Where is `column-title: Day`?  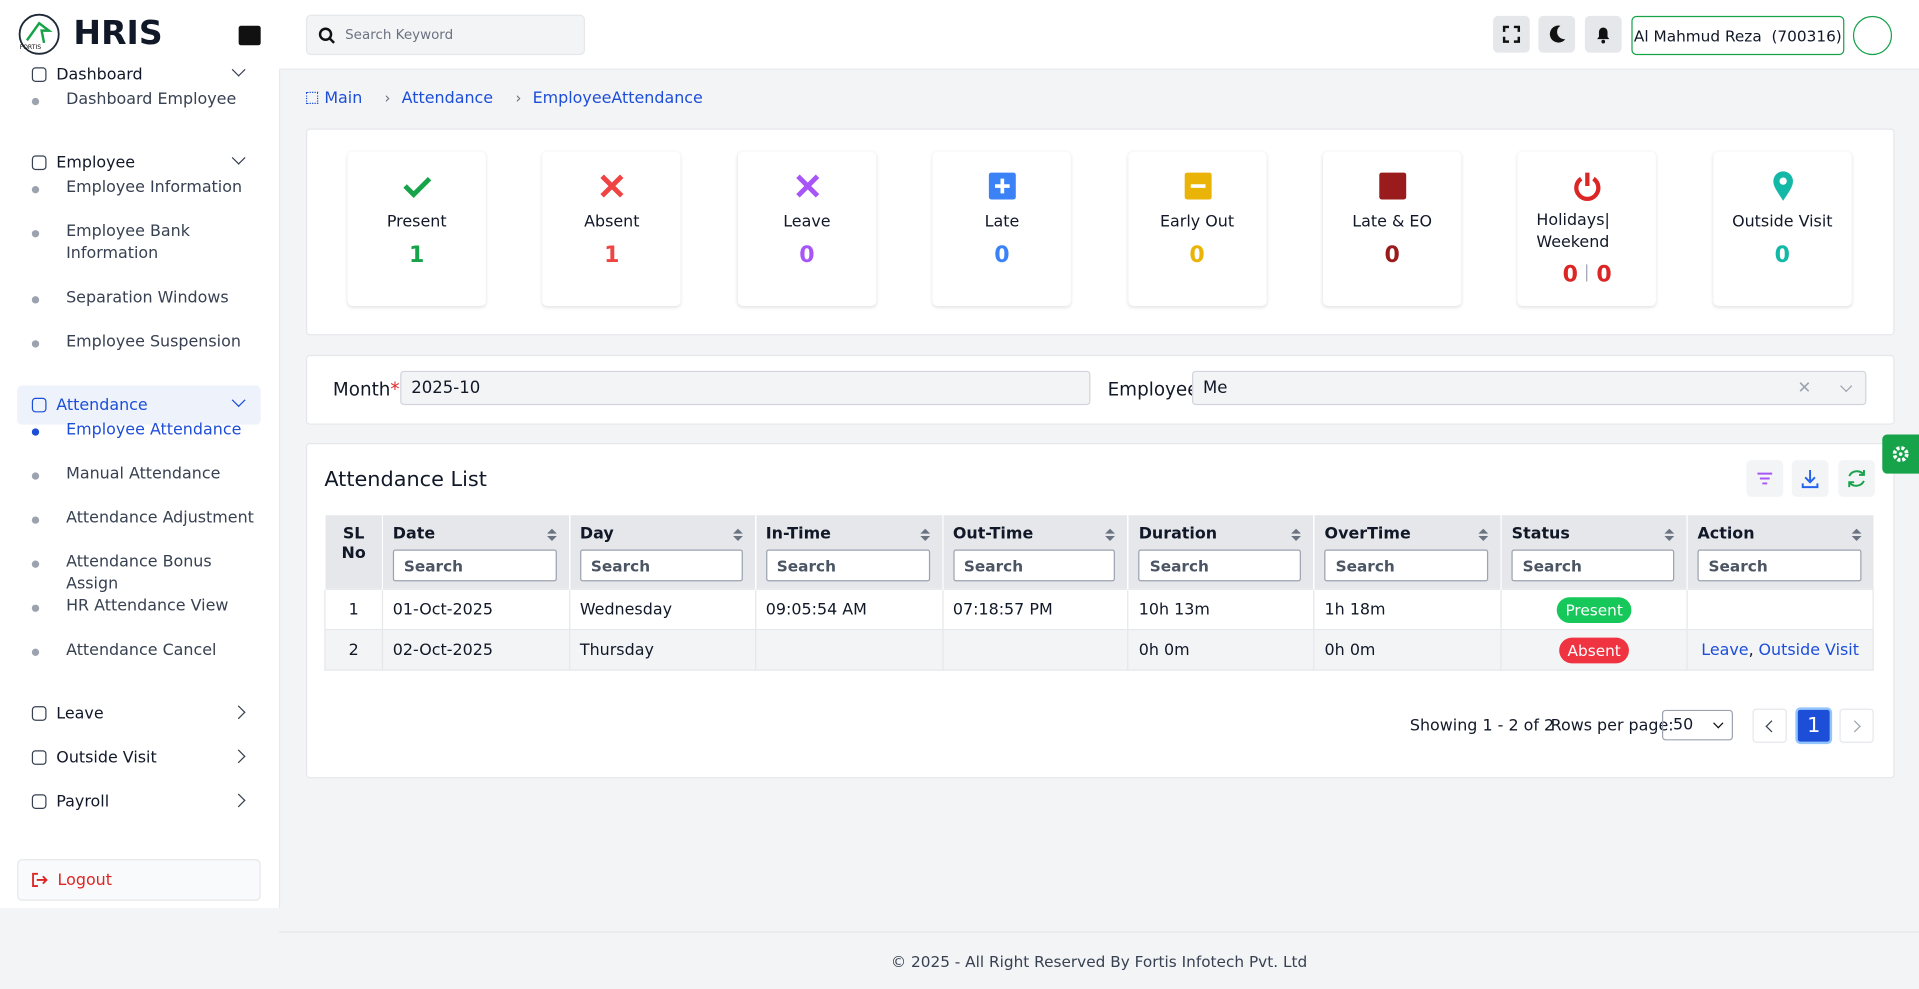
column-title: Day is located at coordinates (596, 534).